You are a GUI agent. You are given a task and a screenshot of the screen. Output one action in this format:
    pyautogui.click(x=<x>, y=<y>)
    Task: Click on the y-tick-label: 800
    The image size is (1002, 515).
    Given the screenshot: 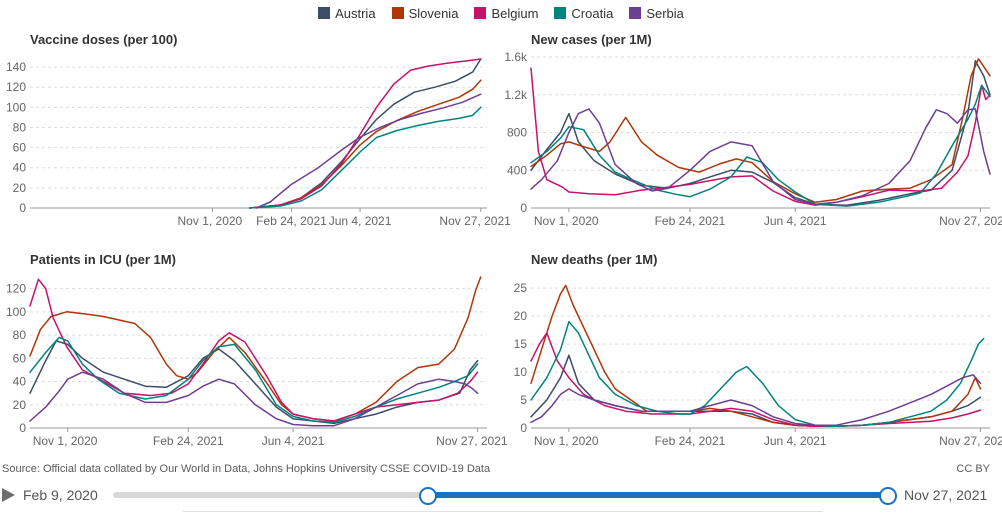 What is the action you would take?
    pyautogui.click(x=517, y=133)
    